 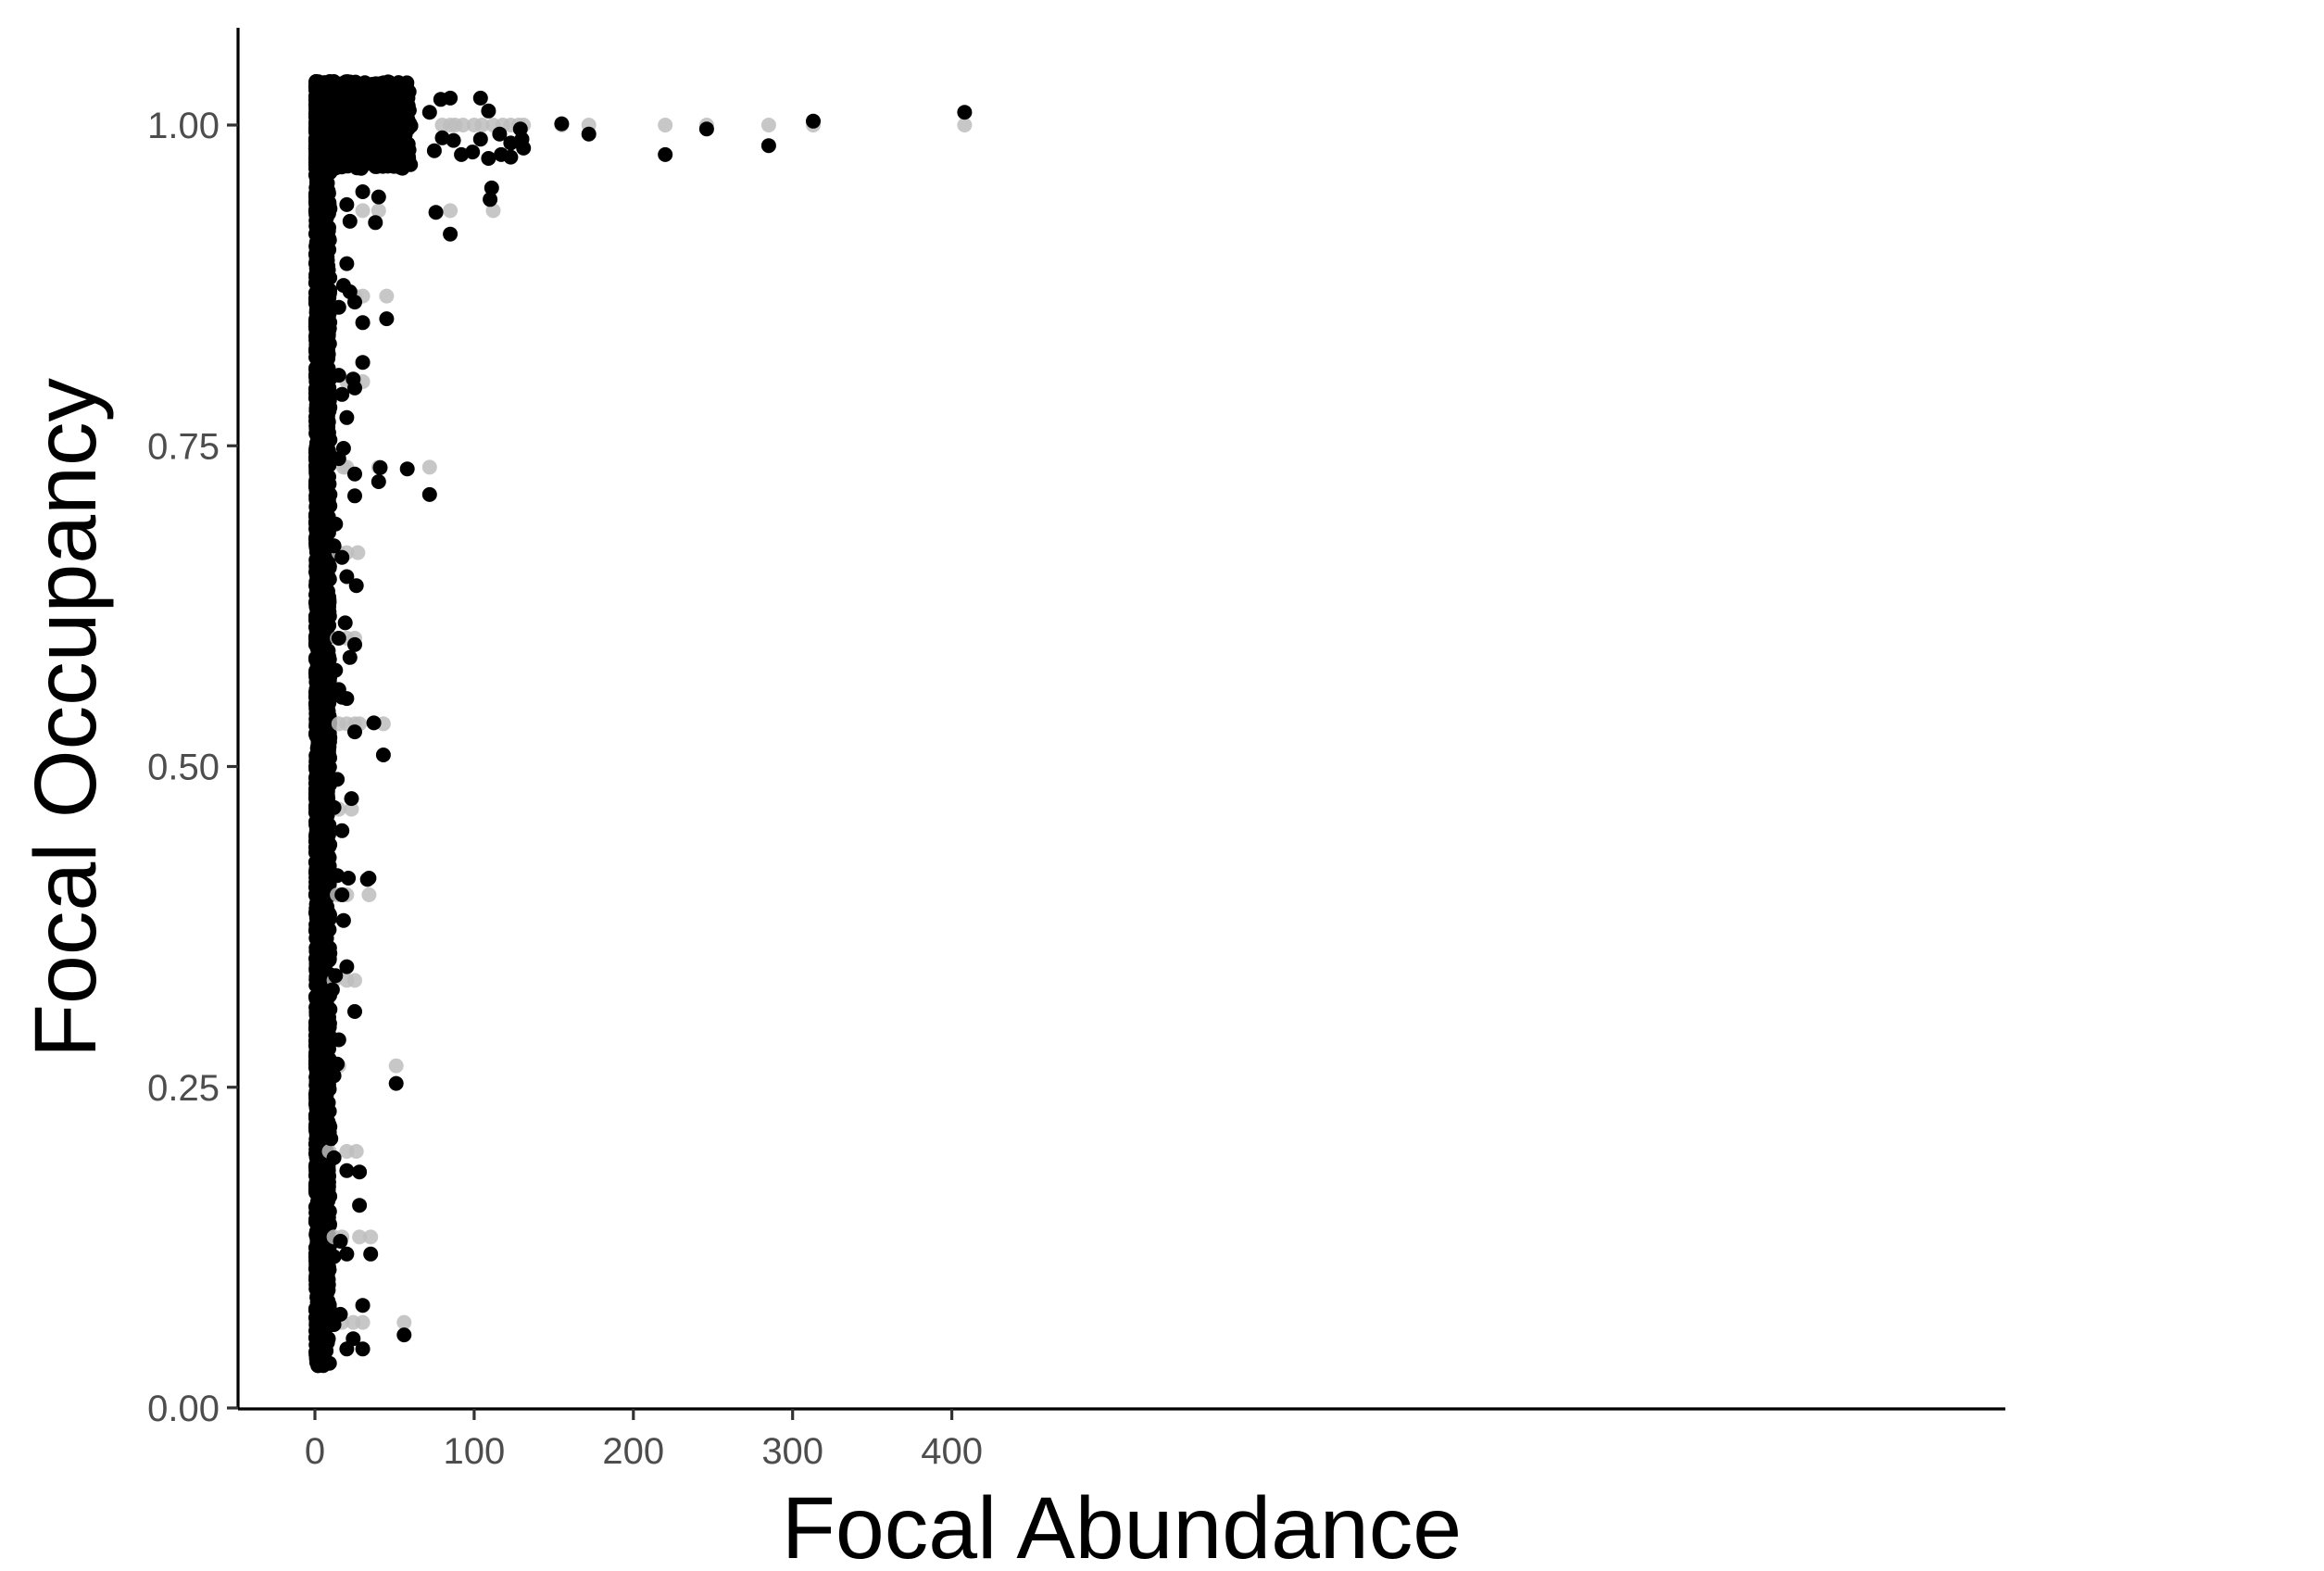 I want to click on y-tick-label: 0.75, so click(x=184, y=446).